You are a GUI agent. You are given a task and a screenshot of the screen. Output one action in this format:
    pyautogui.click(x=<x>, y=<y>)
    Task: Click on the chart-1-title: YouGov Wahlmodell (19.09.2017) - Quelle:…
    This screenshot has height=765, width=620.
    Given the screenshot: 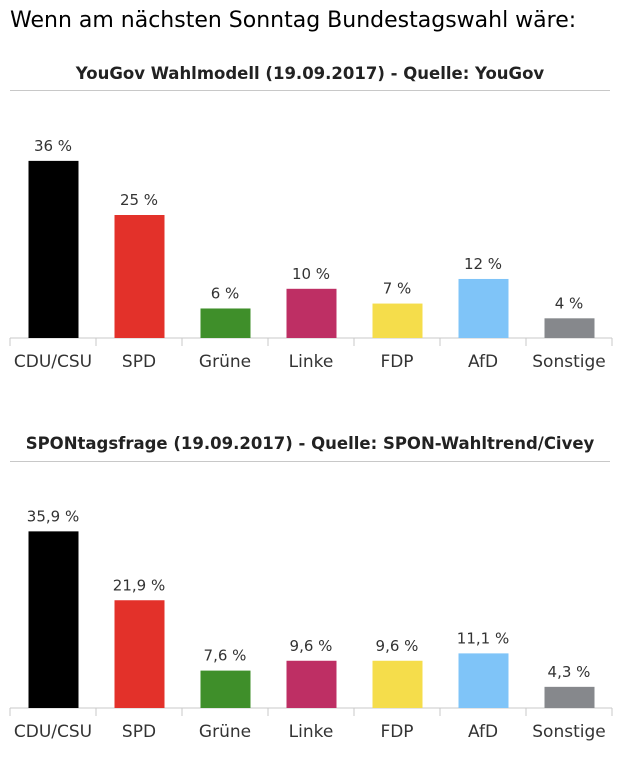 What is the action you would take?
    pyautogui.click(x=310, y=73)
    